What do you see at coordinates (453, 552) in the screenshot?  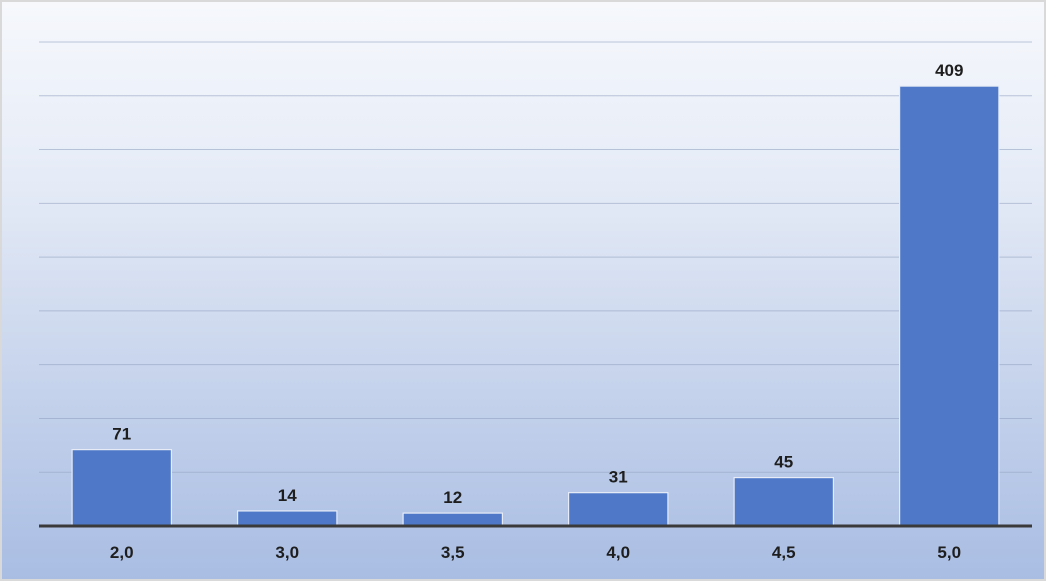 I see `x-tick-label: 3,5` at bounding box center [453, 552].